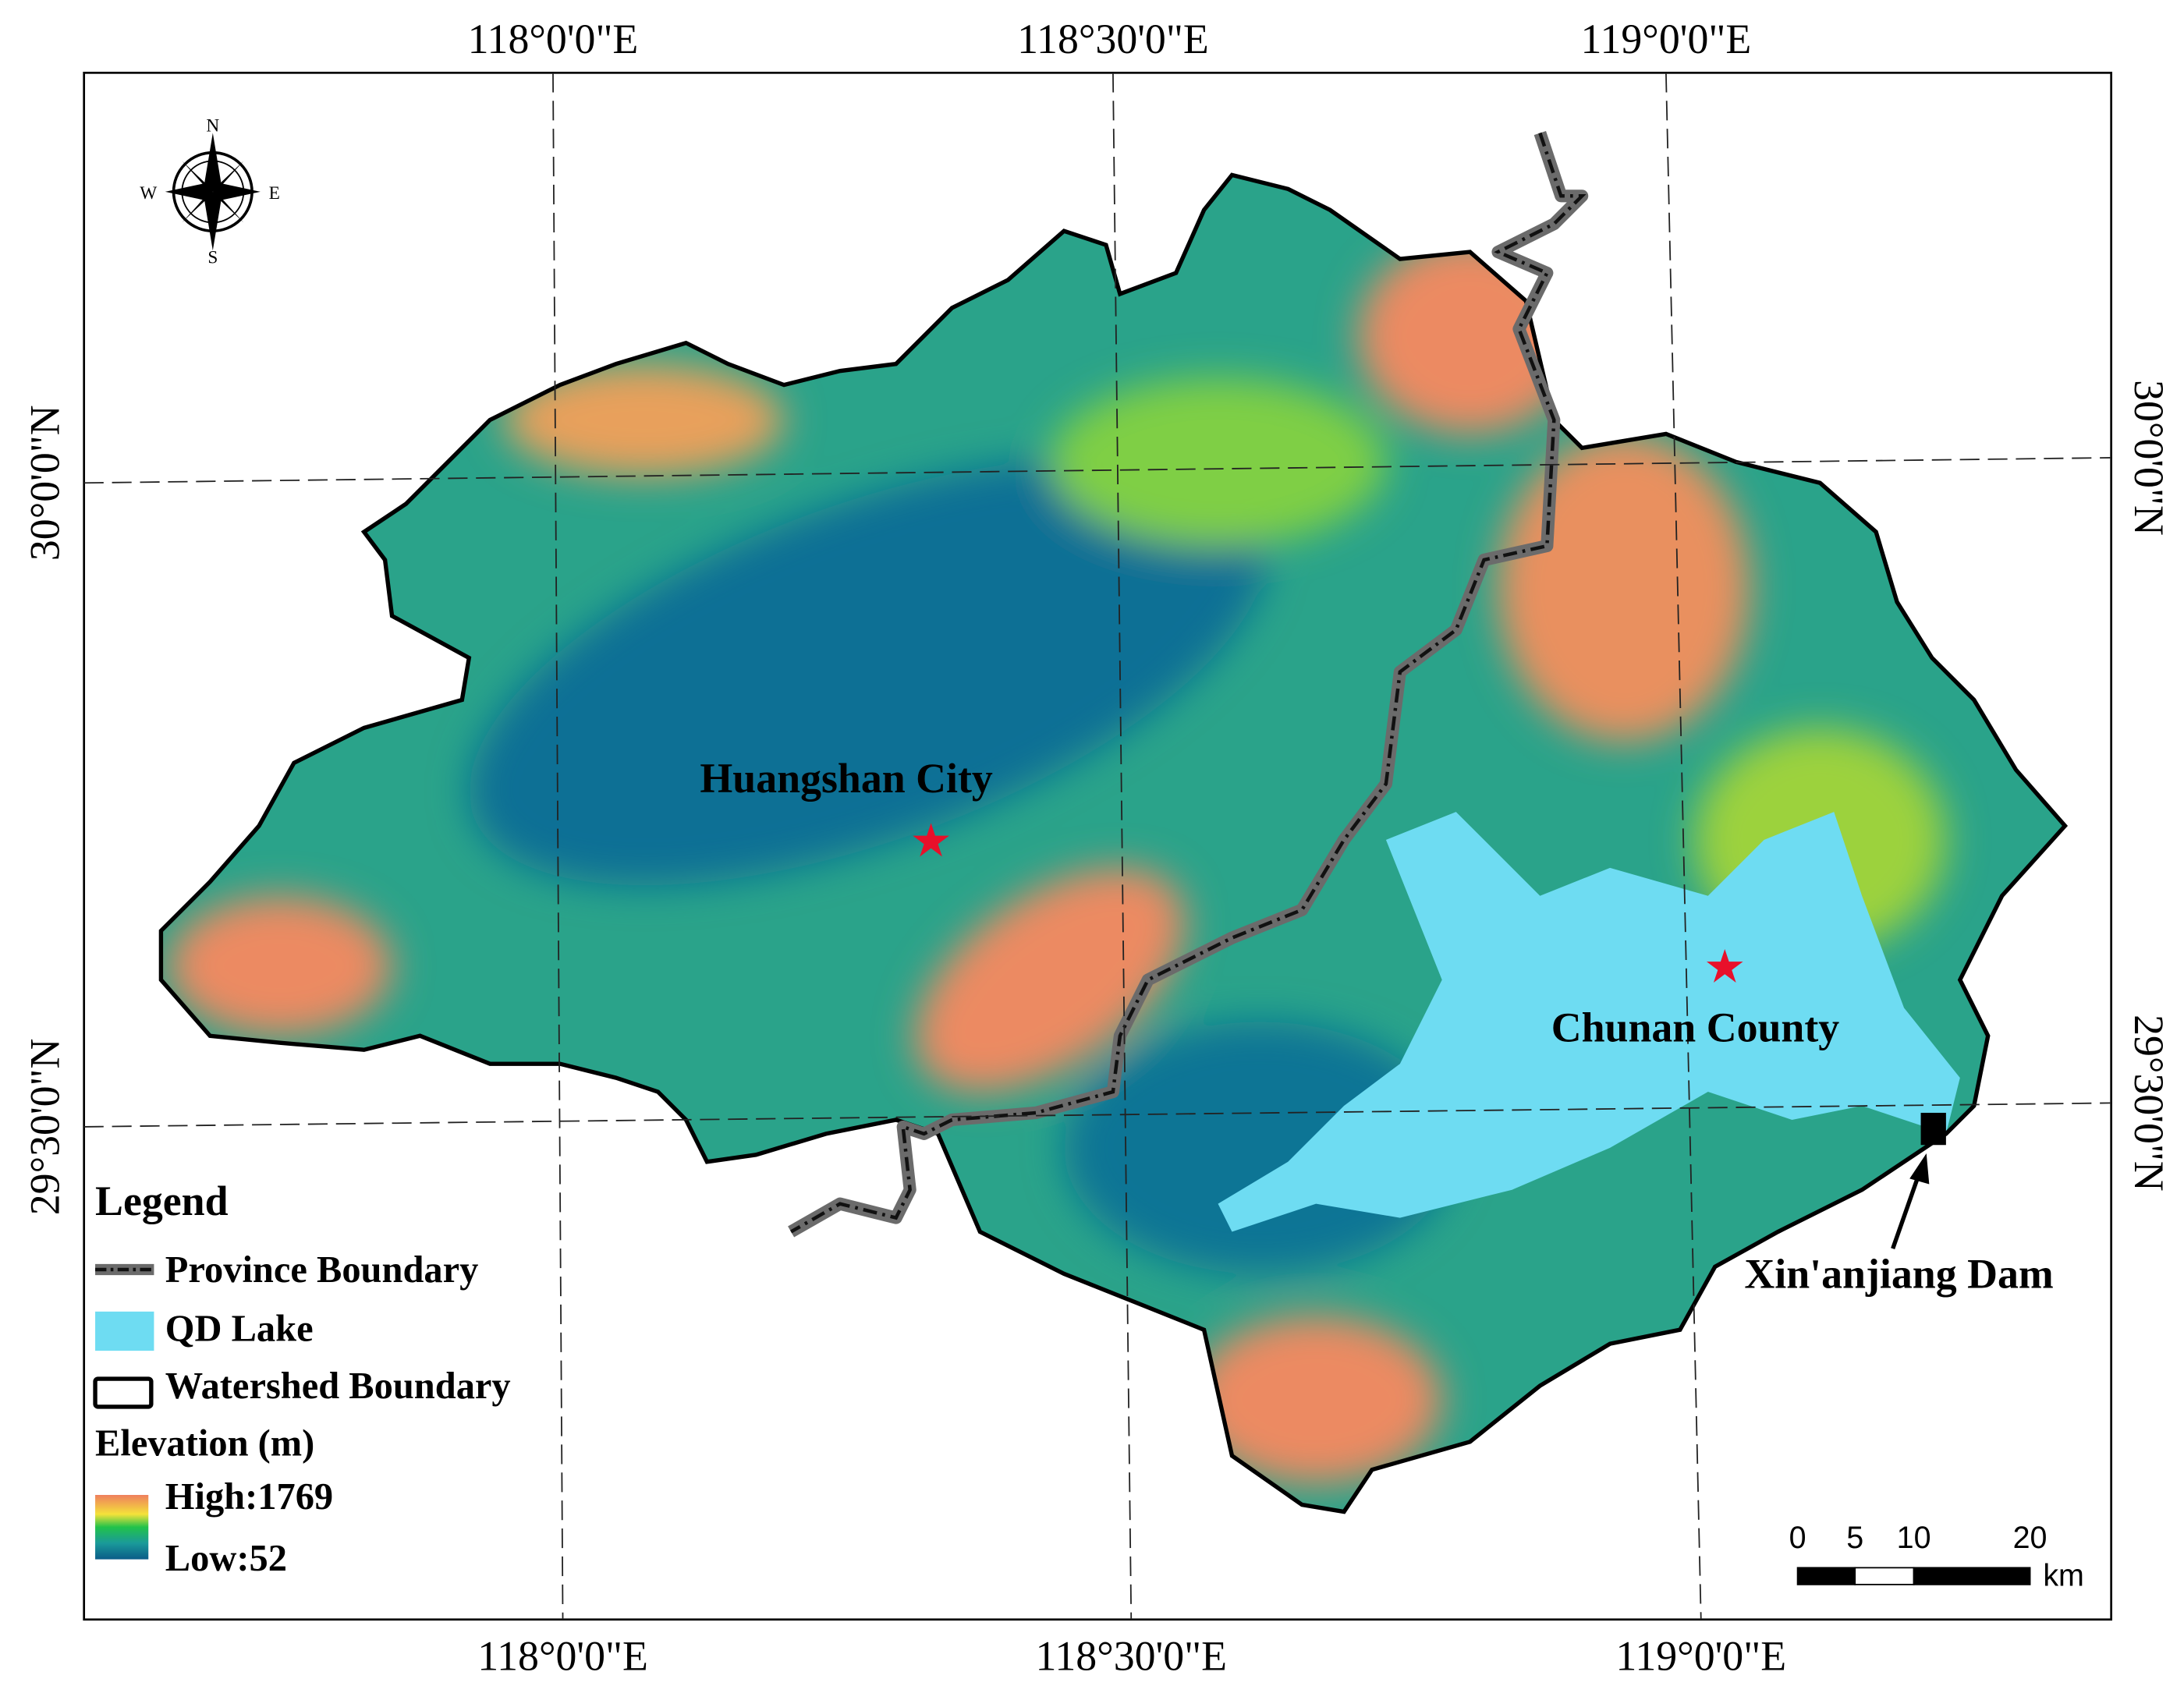  Describe the element at coordinates (847, 778) in the screenshot. I see `place-label: Huangshan City` at that location.